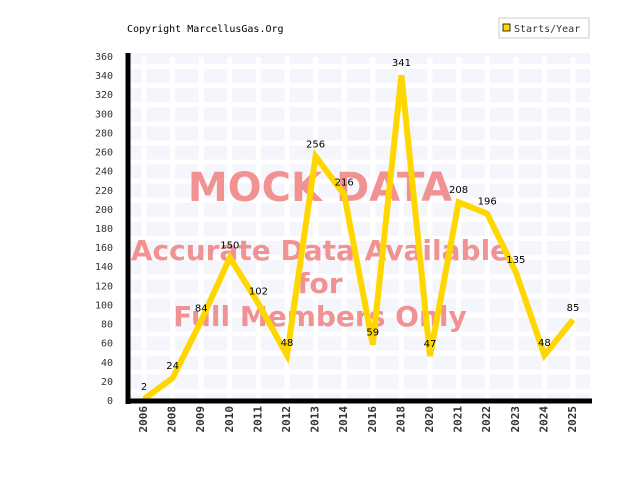 This screenshot has width=640, height=500. What do you see at coordinates (458, 190) in the screenshot?
I see `value-label: 208` at bounding box center [458, 190].